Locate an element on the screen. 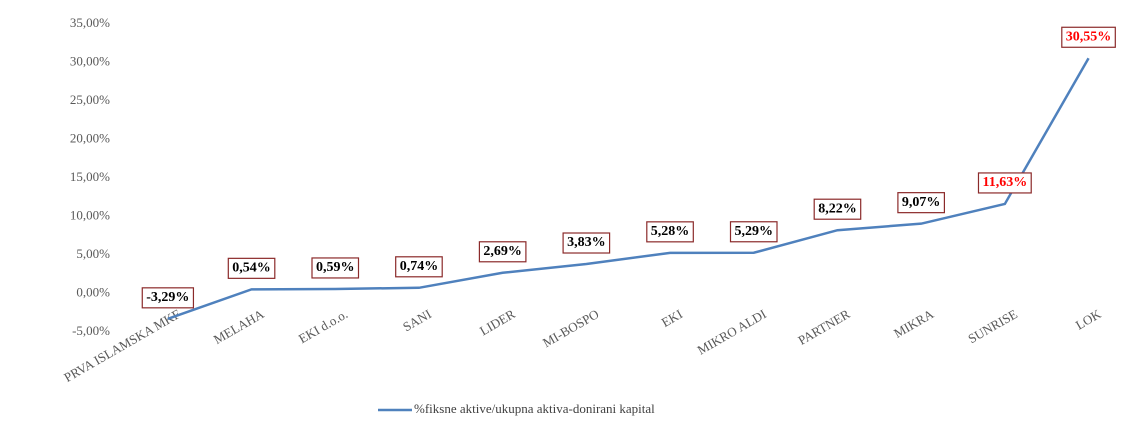  data-label-group: -3,29% is located at coordinates (168, 298).